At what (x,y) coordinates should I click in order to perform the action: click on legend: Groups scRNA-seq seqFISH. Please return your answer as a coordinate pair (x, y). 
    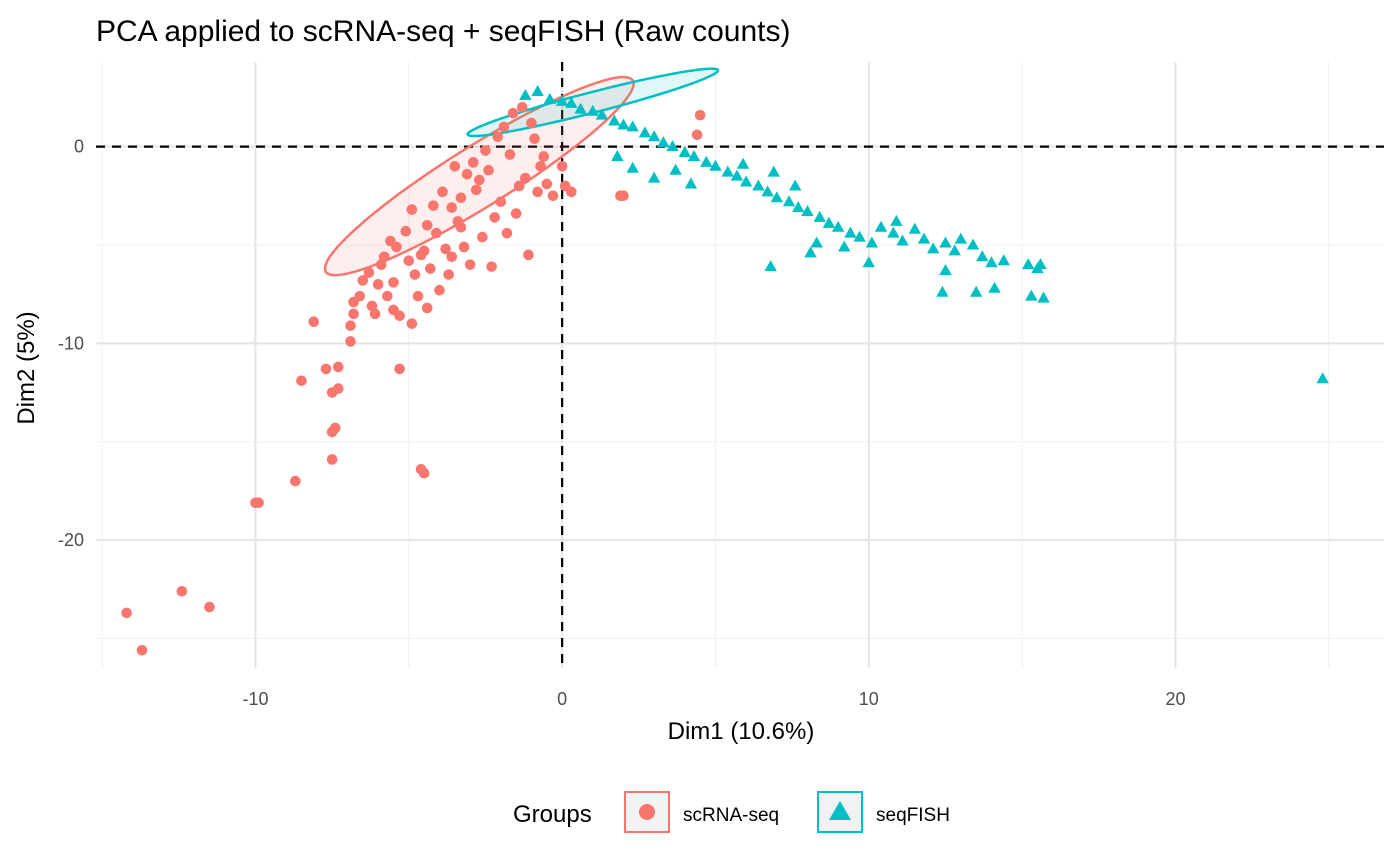
    Looking at the image, I should click on (731, 812).